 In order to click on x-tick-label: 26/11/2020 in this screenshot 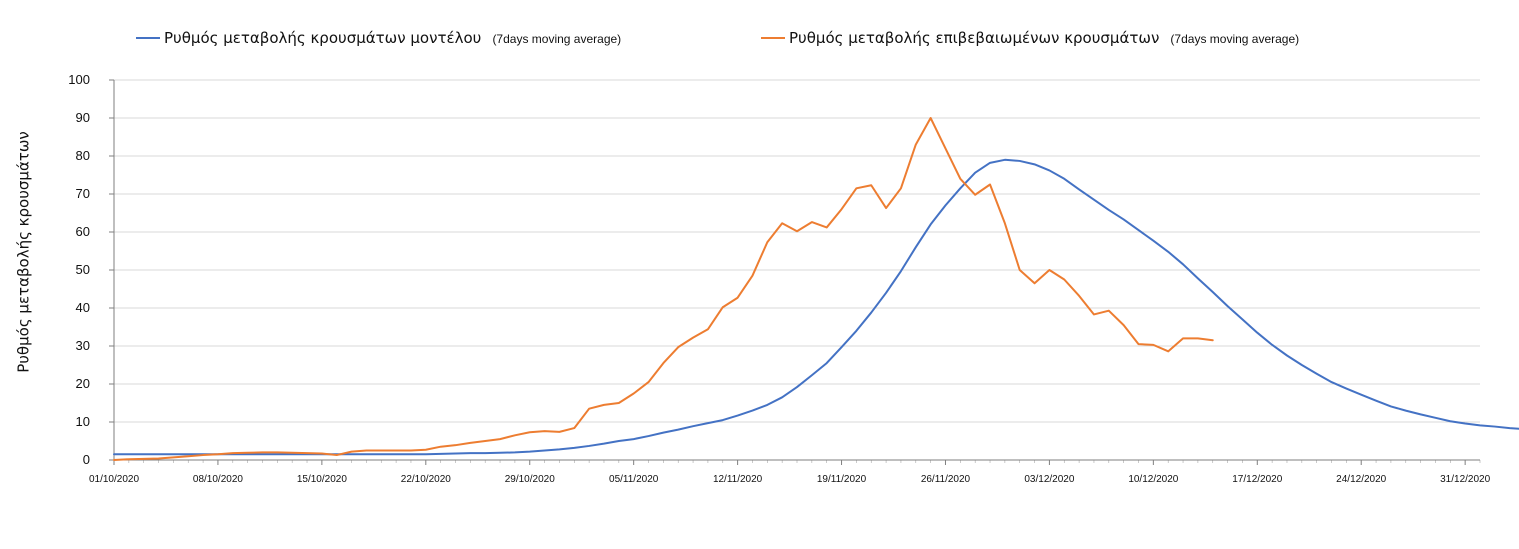, I will do `click(946, 479)`.